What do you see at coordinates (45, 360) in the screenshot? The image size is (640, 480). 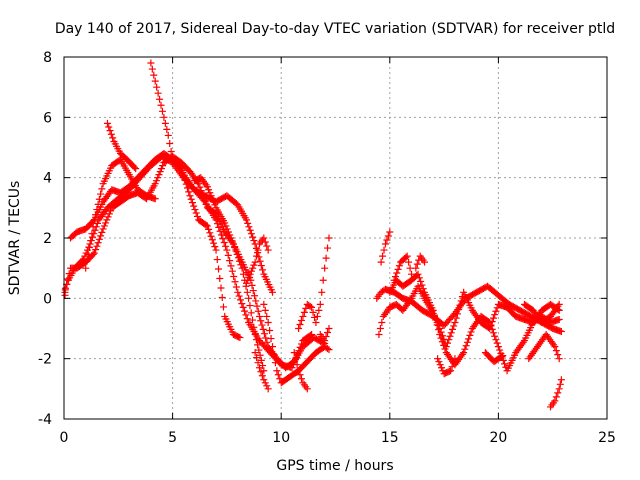 I see `y-tick-label: -2` at bounding box center [45, 360].